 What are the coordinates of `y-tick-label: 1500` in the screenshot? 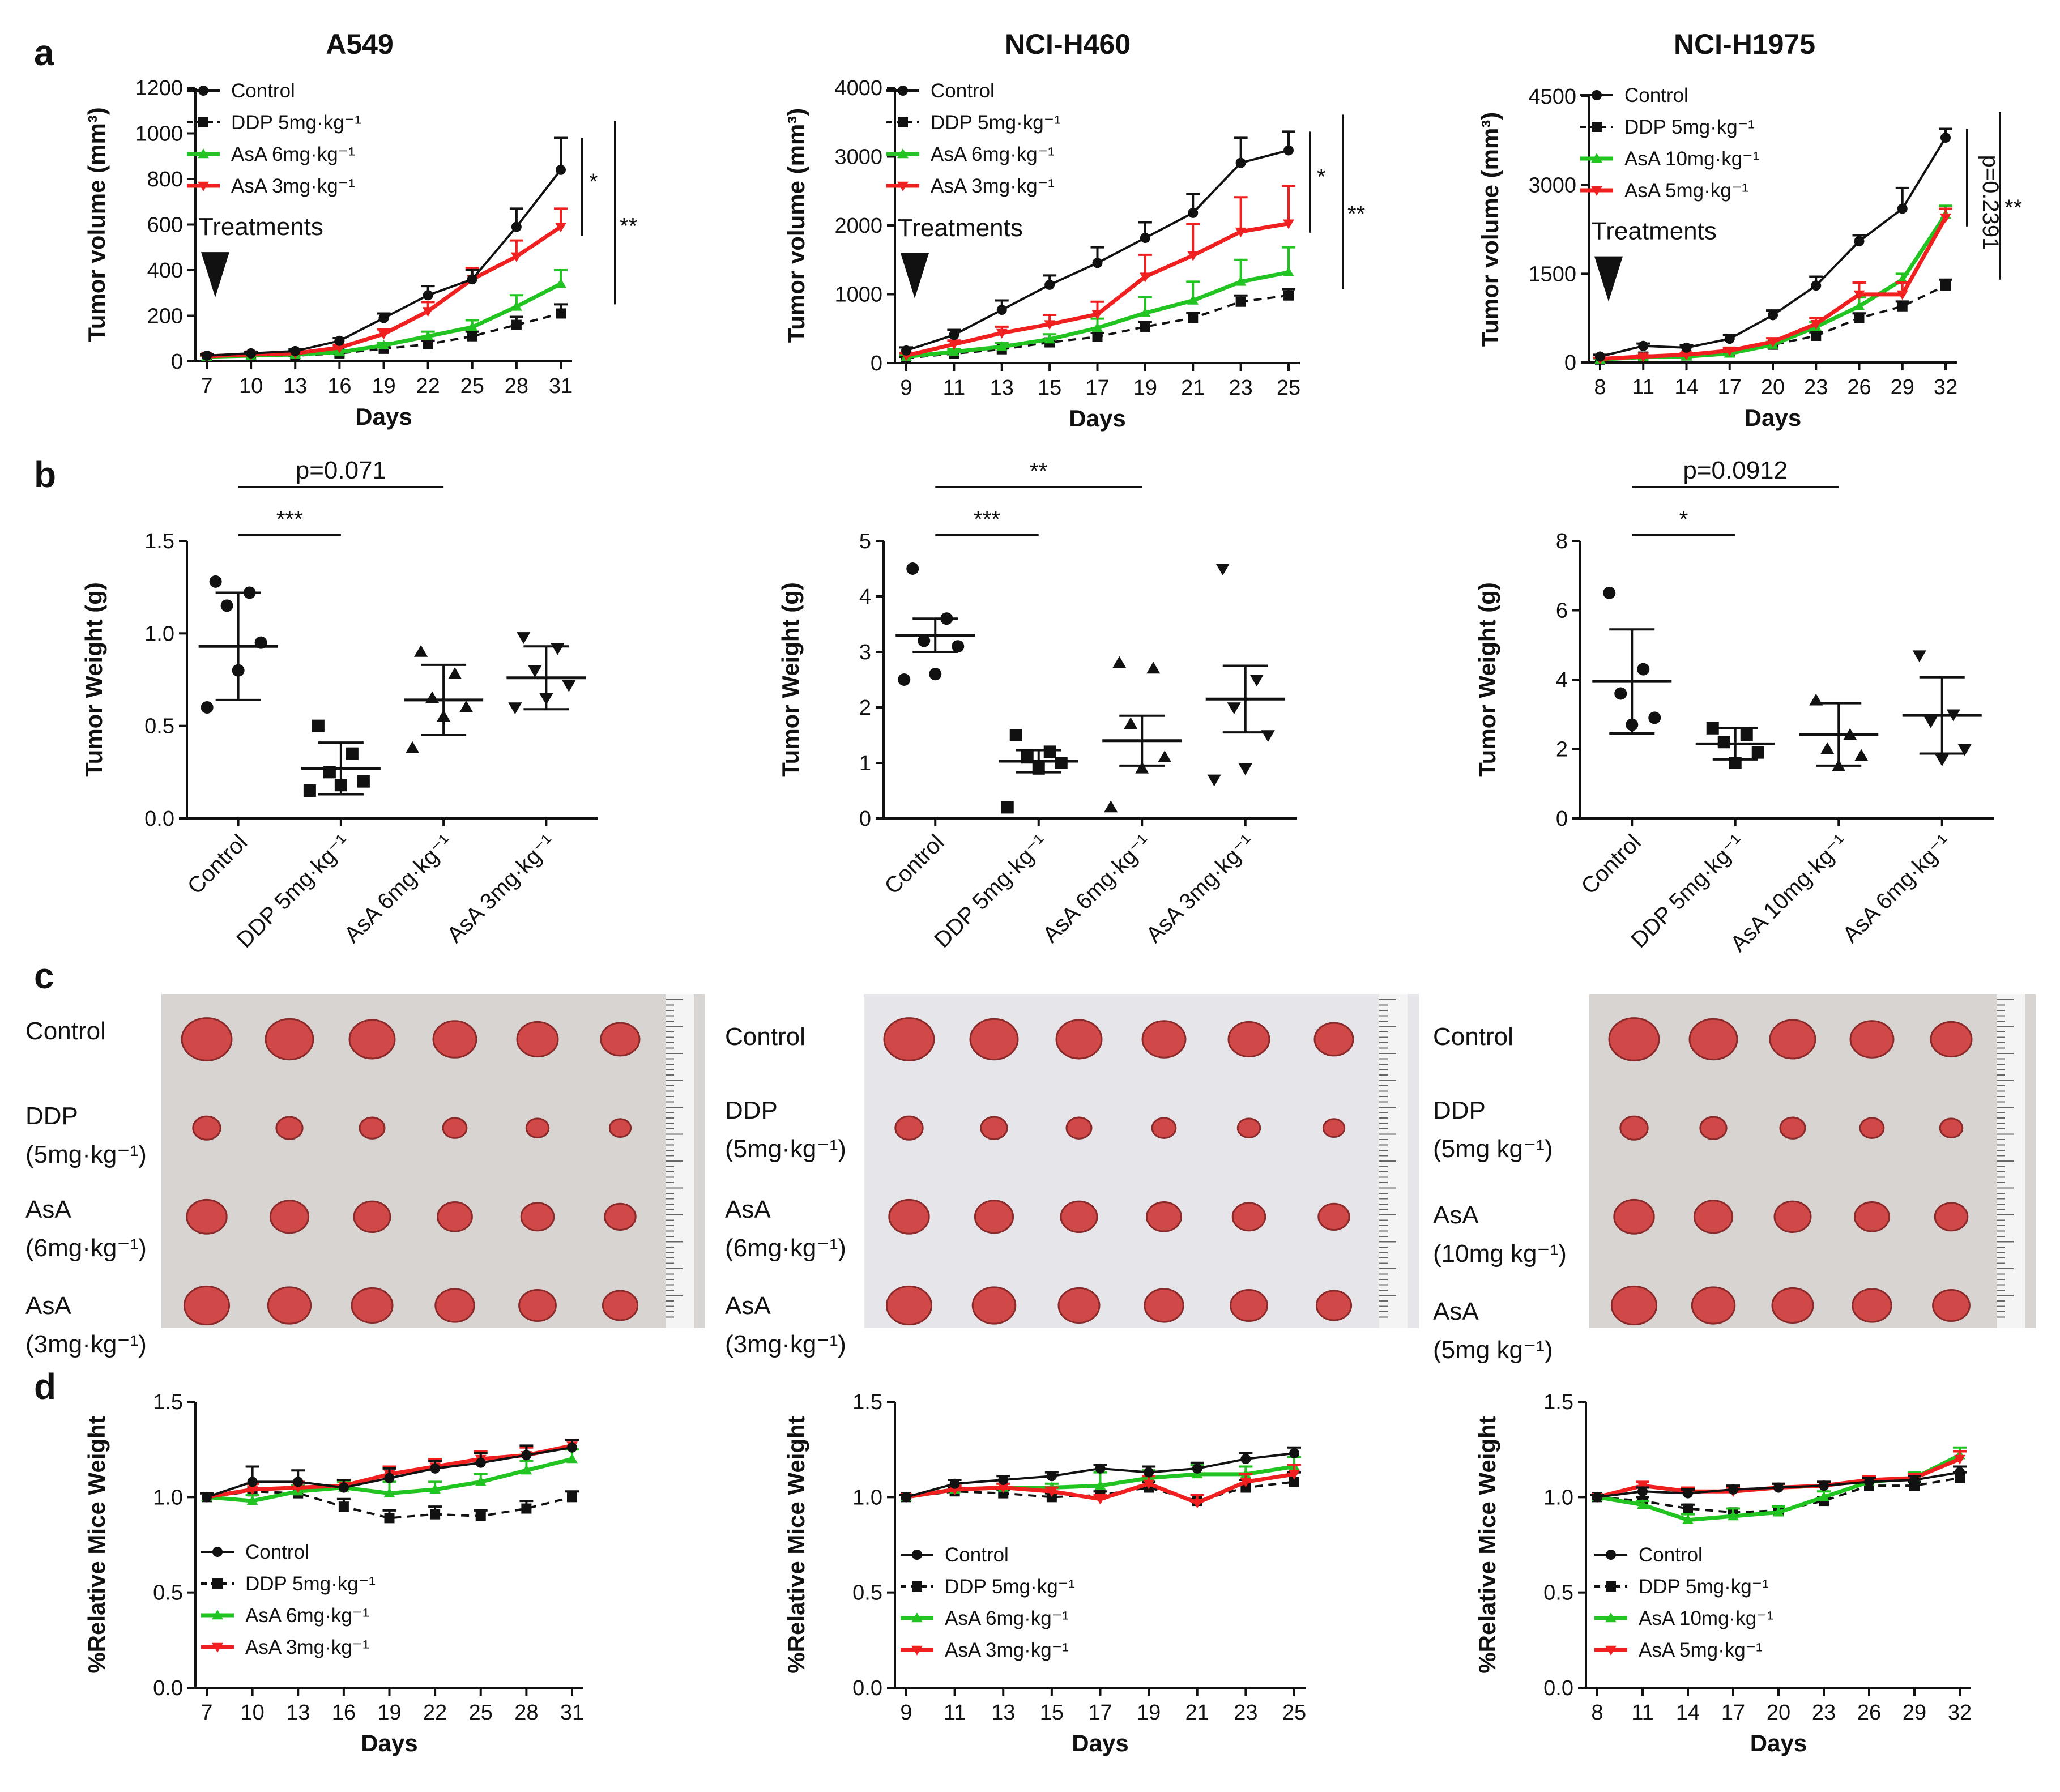 It's located at (1552, 274).